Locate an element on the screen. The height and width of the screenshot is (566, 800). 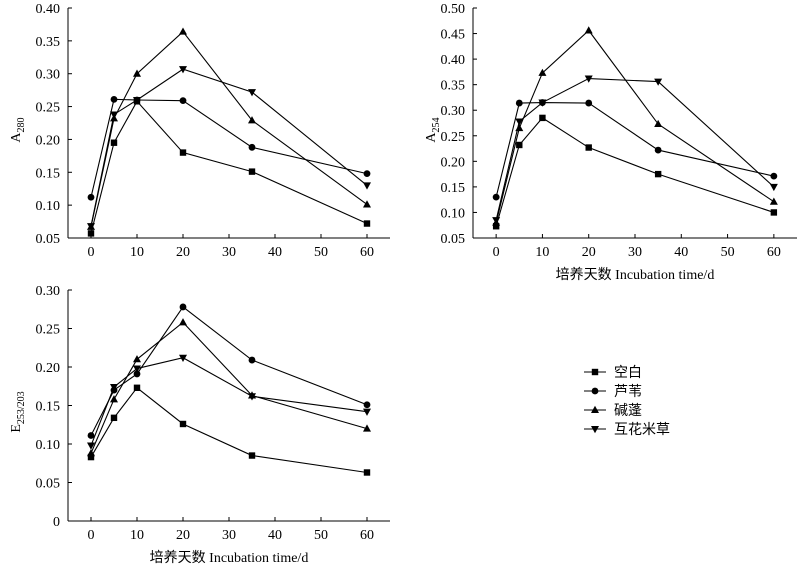
legend-item-2: 碱蓬 is located at coordinates (613, 411).